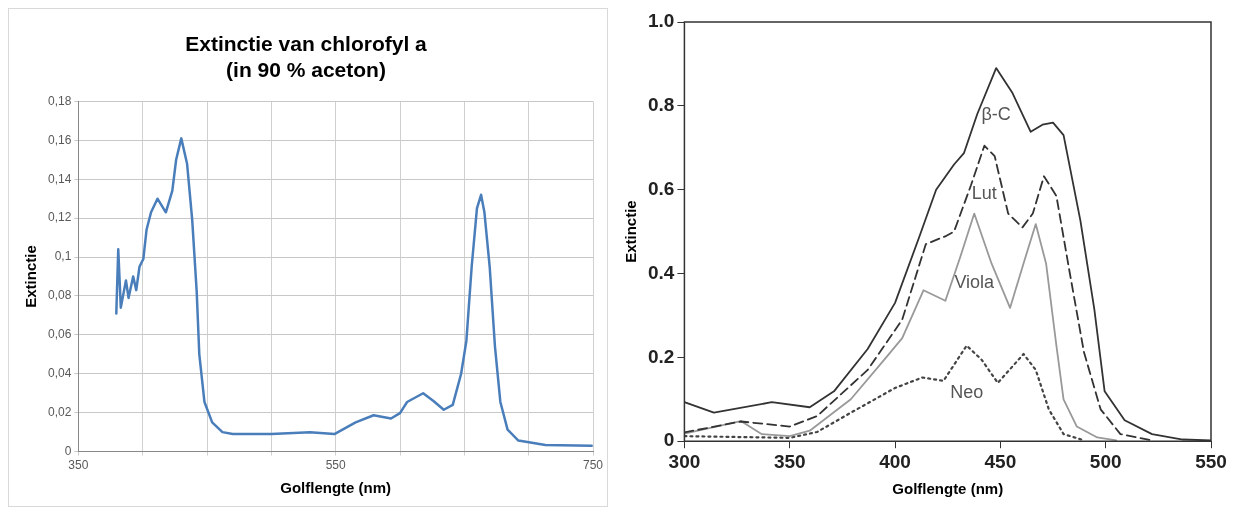  Describe the element at coordinates (60, 412) in the screenshot. I see `y-tick-label: 0,02` at that location.